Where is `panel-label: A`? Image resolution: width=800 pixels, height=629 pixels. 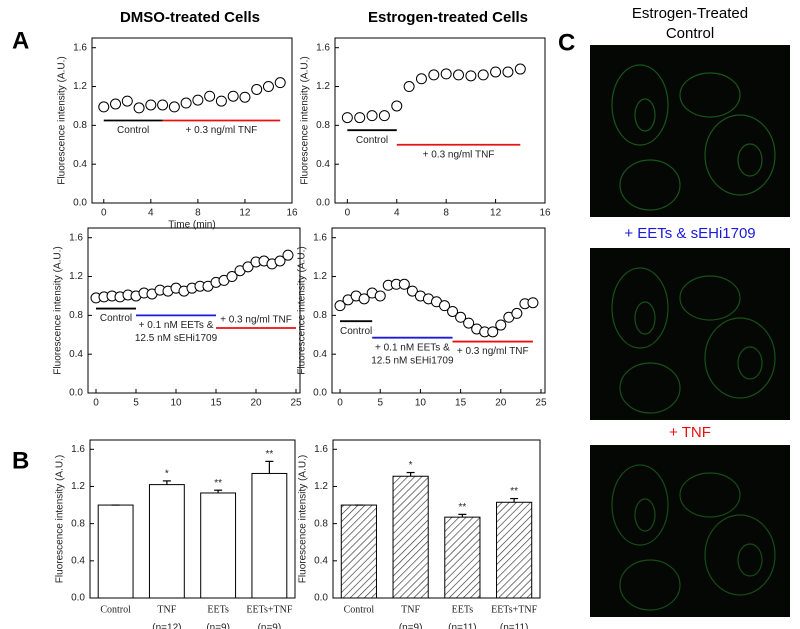 panel-label: A is located at coordinates (20, 40).